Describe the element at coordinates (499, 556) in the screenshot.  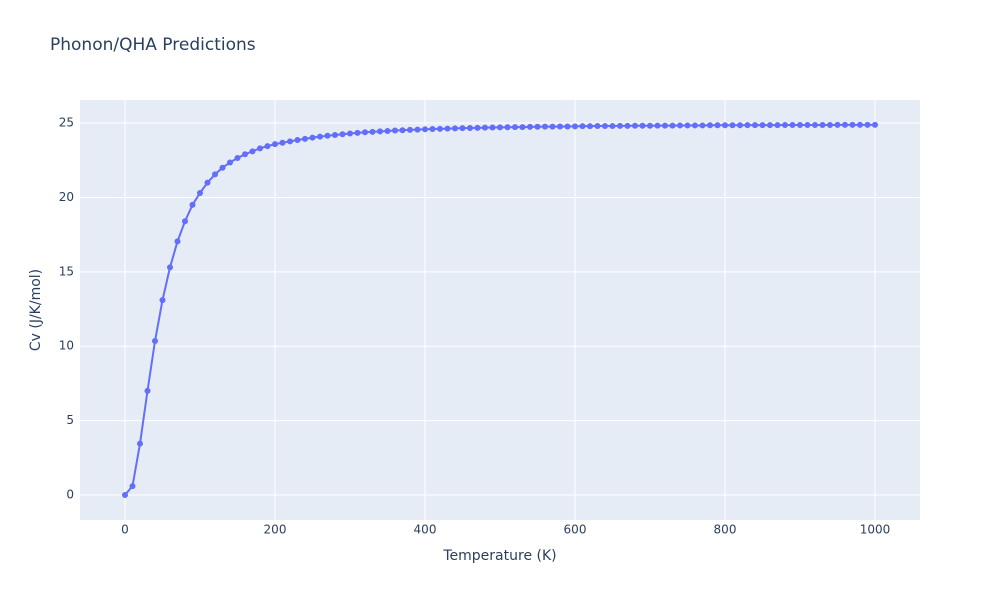
I see `x-axis-label: Temperature (K)` at that location.